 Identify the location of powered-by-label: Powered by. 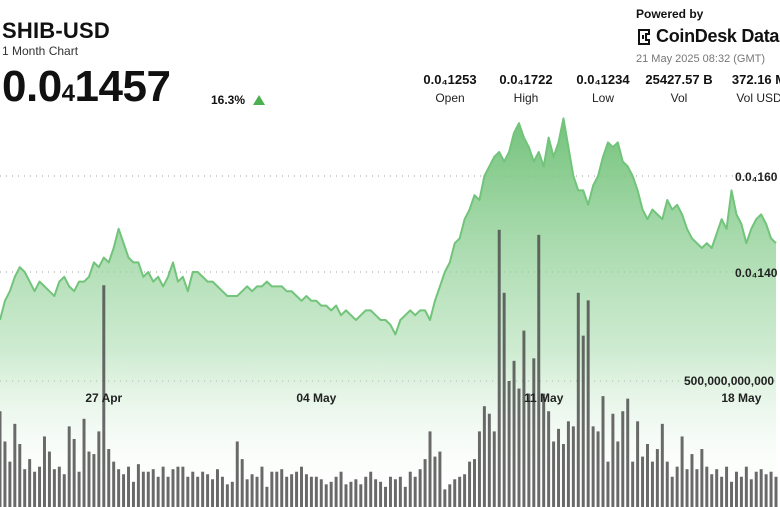
(670, 14).